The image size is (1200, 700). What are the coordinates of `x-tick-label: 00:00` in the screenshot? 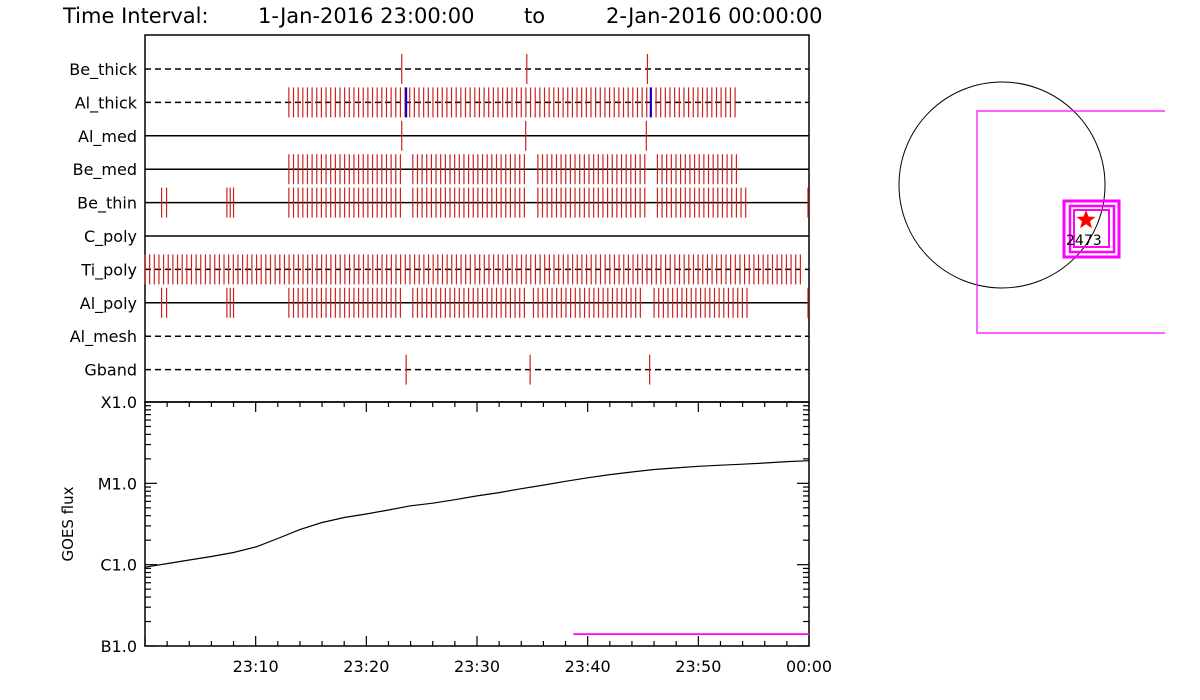 It's located at (809, 666).